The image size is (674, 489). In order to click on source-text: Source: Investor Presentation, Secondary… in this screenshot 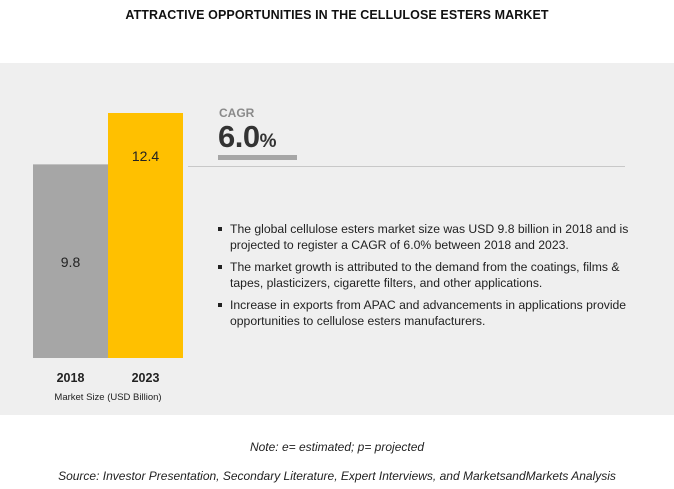, I will do `click(337, 476)`.